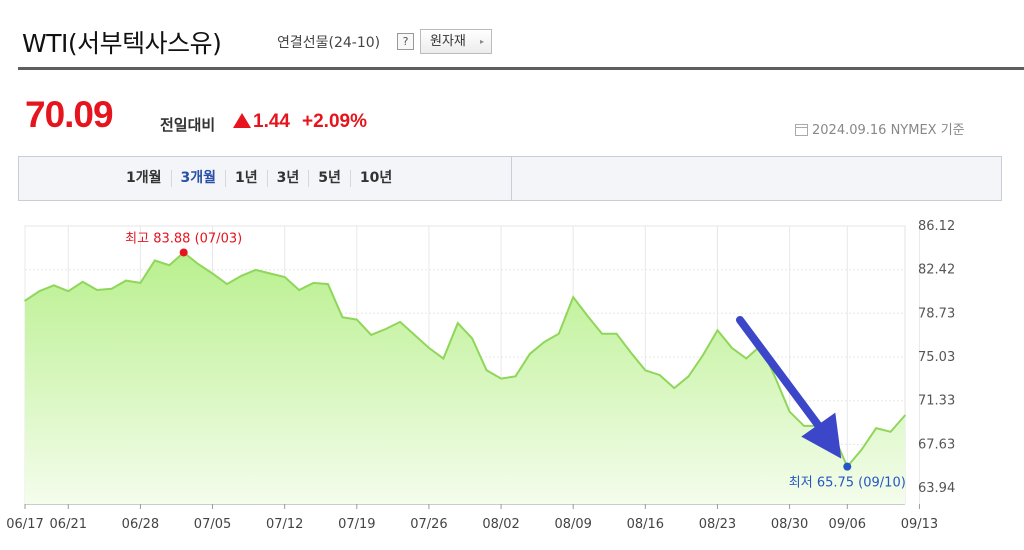 The height and width of the screenshot is (550, 1024). What do you see at coordinates (212, 524) in the screenshot?
I see `x-tick-label: 07/05` at bounding box center [212, 524].